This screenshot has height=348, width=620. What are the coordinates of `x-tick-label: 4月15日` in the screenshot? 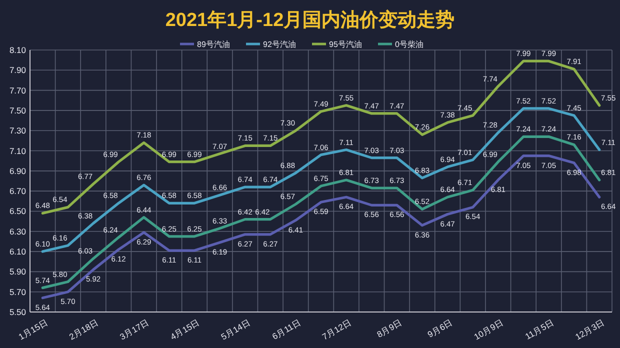 It's located at (185, 329).